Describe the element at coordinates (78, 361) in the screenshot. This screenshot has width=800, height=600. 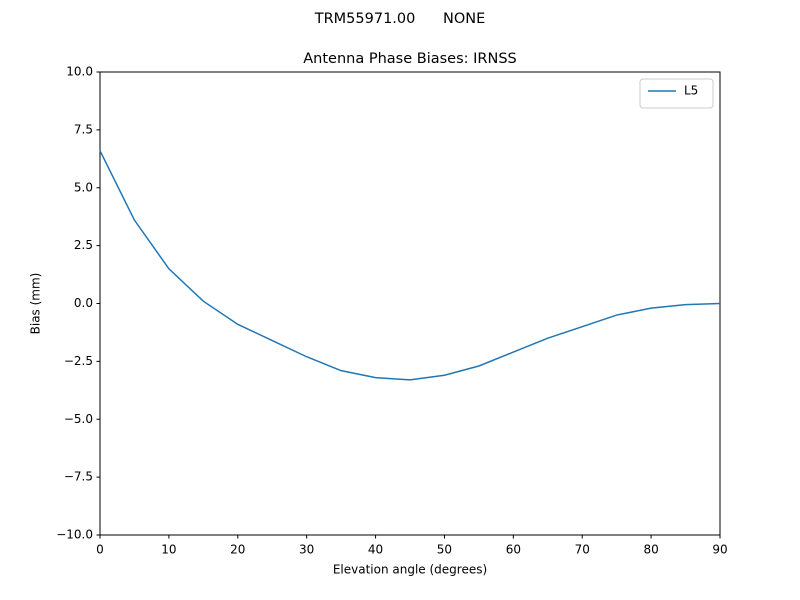
I see `y-tick-label: −2.5` at that location.